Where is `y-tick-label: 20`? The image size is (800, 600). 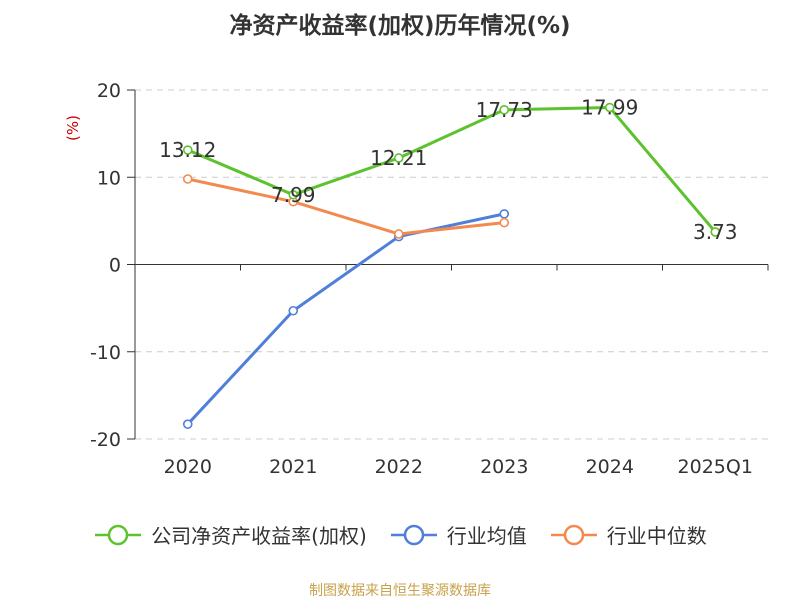 y-tick-label: 20 is located at coordinates (109, 91).